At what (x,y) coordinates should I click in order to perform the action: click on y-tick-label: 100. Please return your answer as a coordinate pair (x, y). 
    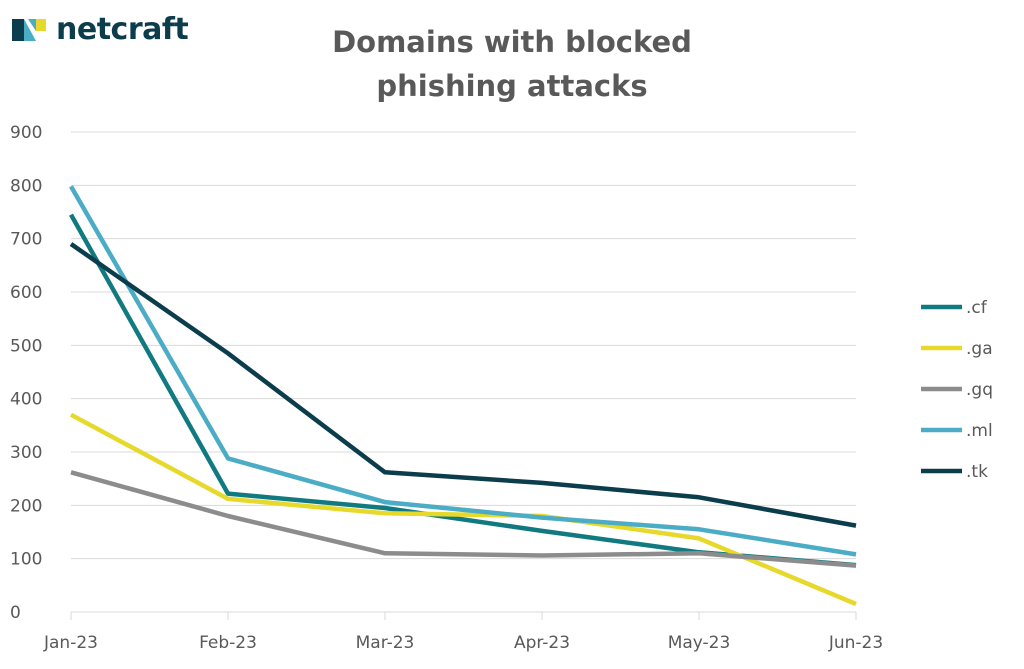
    Looking at the image, I should click on (26, 560).